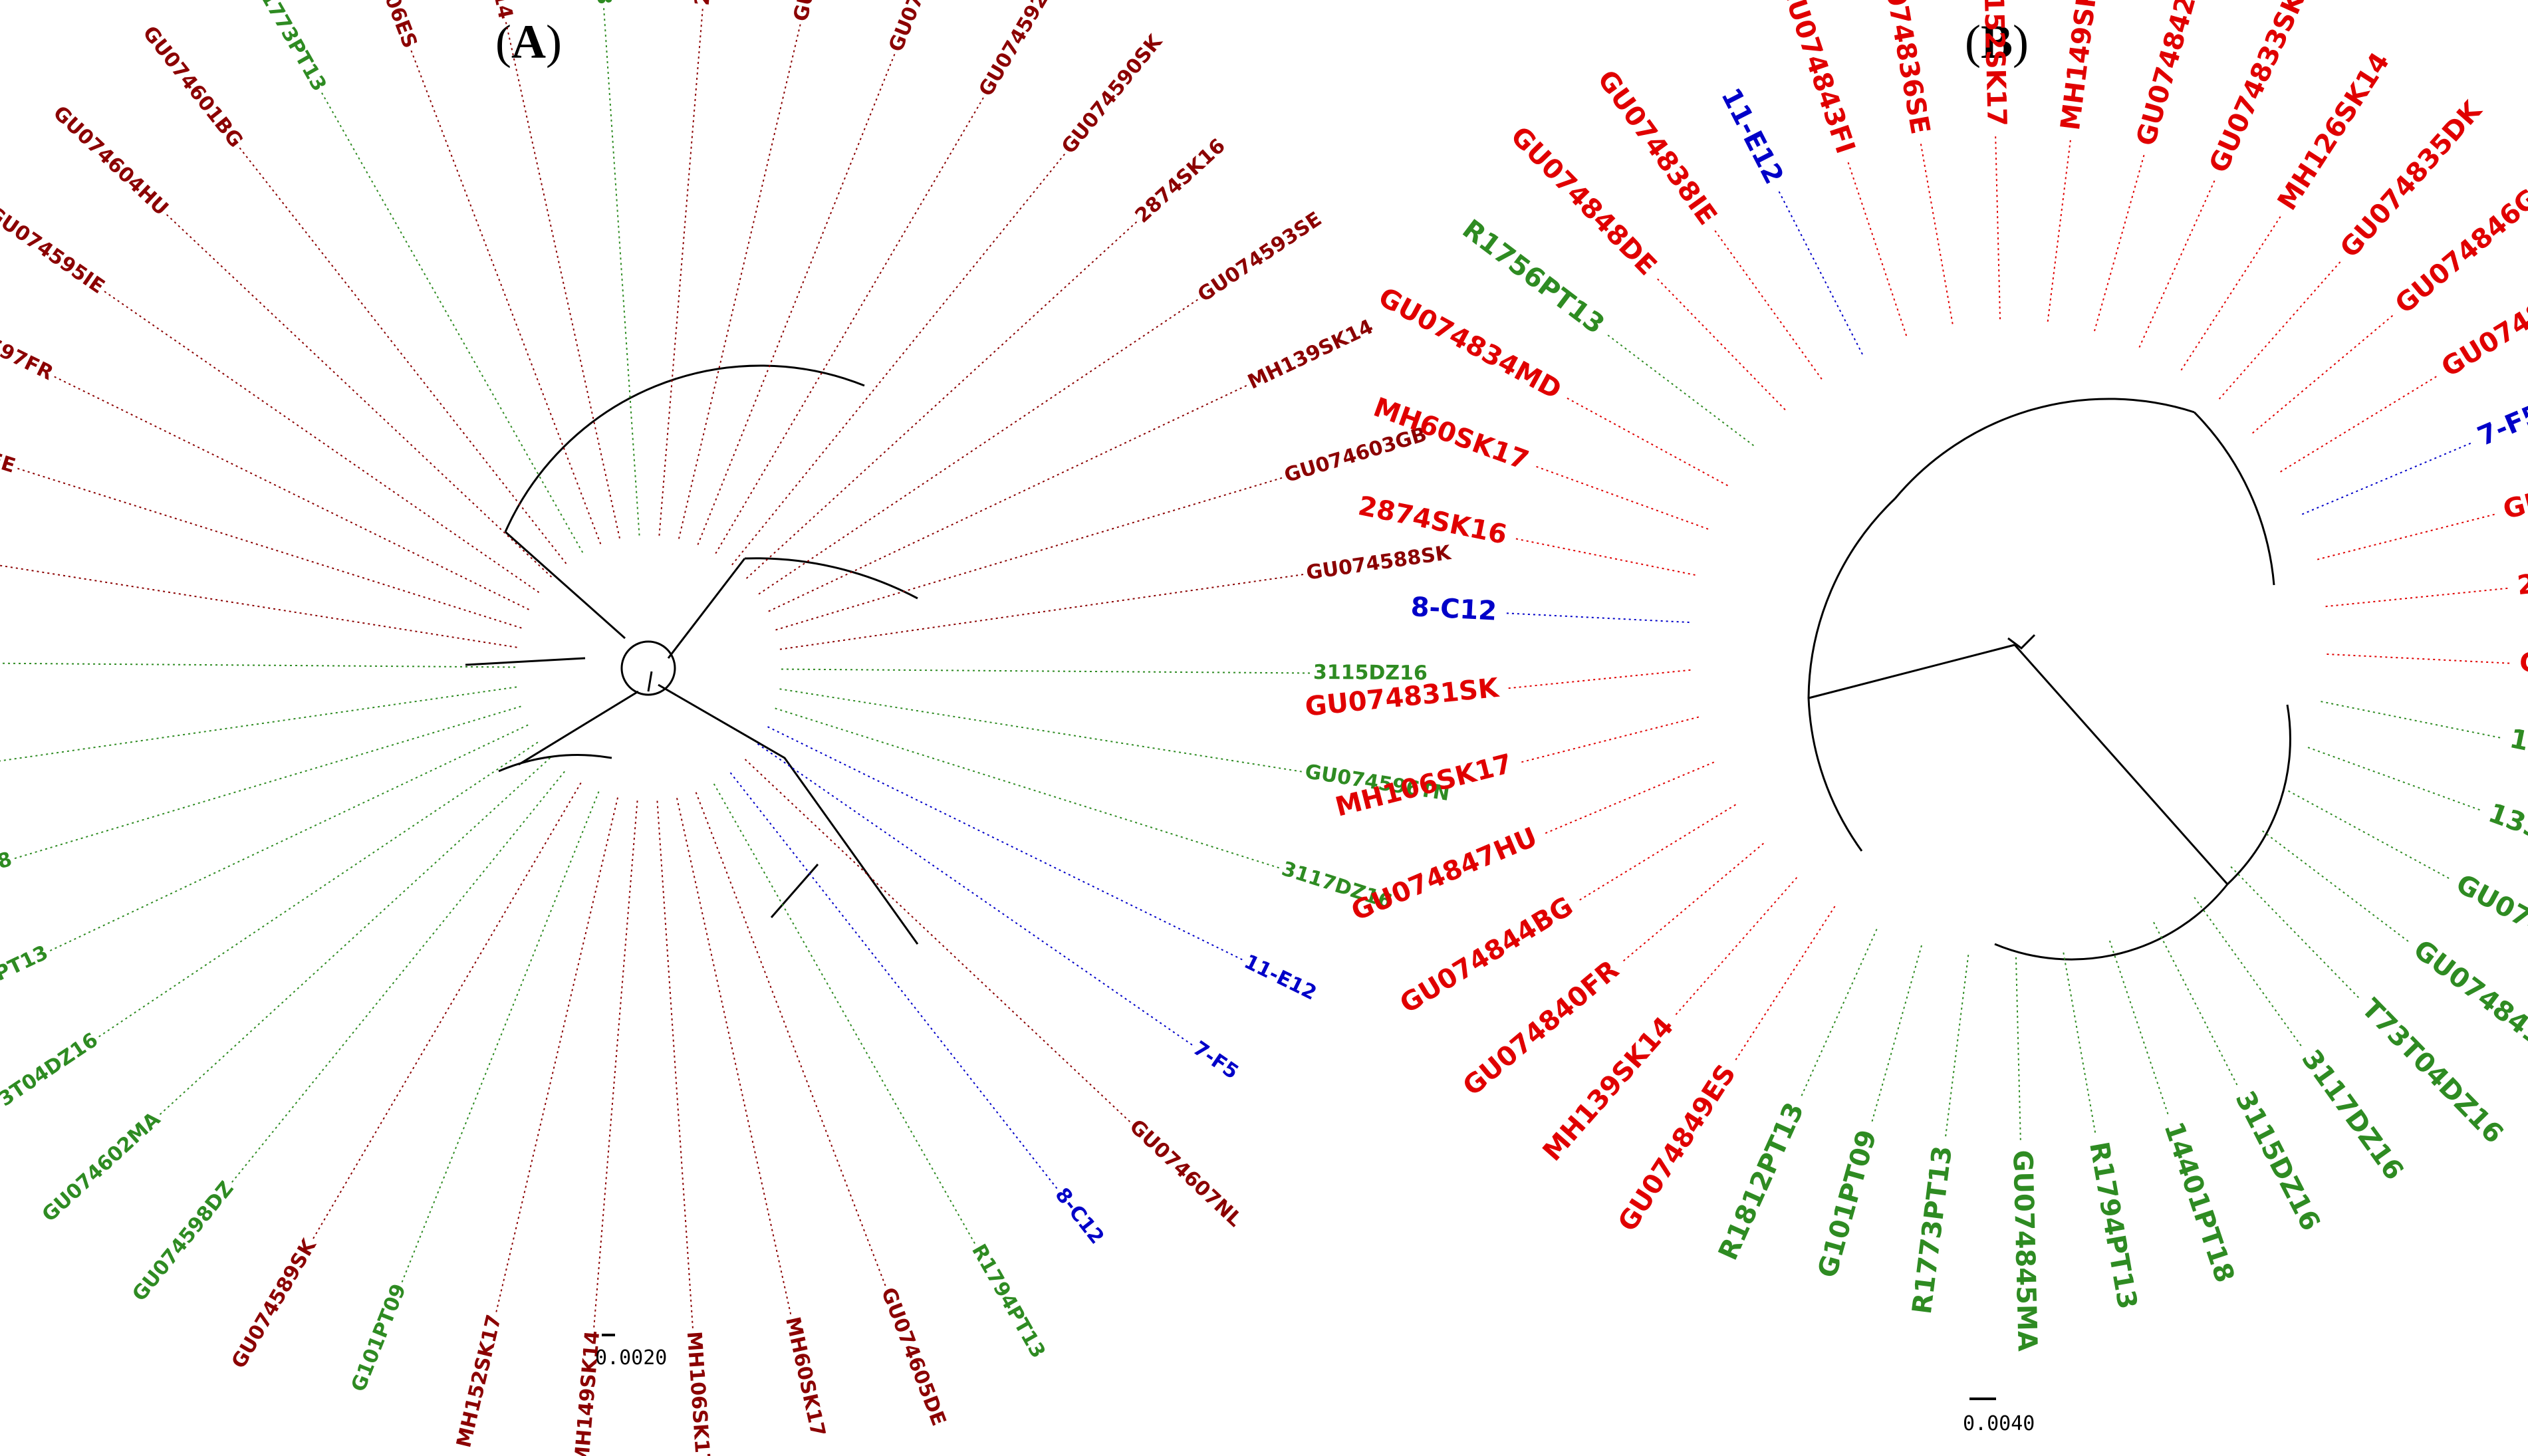 The height and width of the screenshot is (1456, 2528). Describe the element at coordinates (2334, 131) in the screenshot. I see `leaf-label: MH126SK14` at that location.